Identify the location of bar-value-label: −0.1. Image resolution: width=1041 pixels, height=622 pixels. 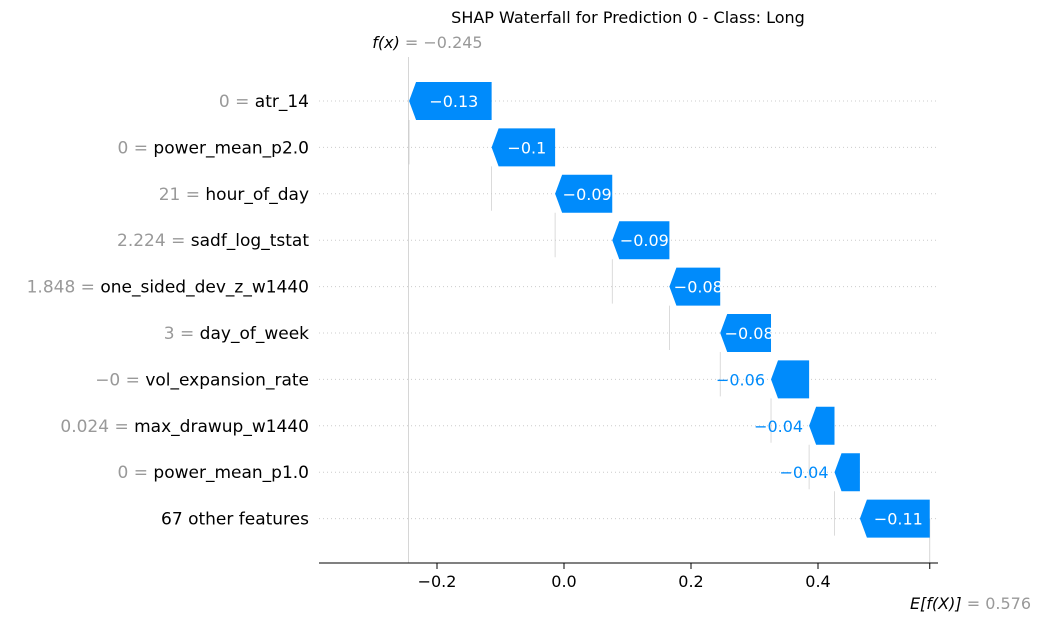
(526, 147).